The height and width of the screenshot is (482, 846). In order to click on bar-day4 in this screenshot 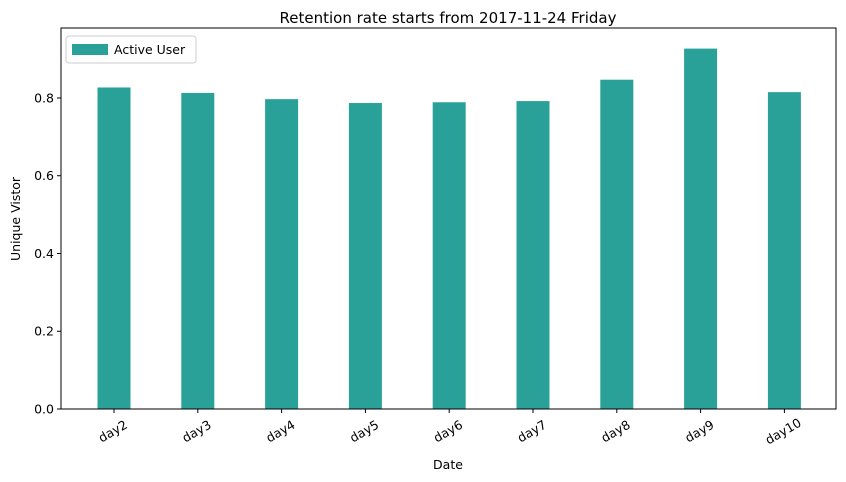, I will do `click(282, 254)`.